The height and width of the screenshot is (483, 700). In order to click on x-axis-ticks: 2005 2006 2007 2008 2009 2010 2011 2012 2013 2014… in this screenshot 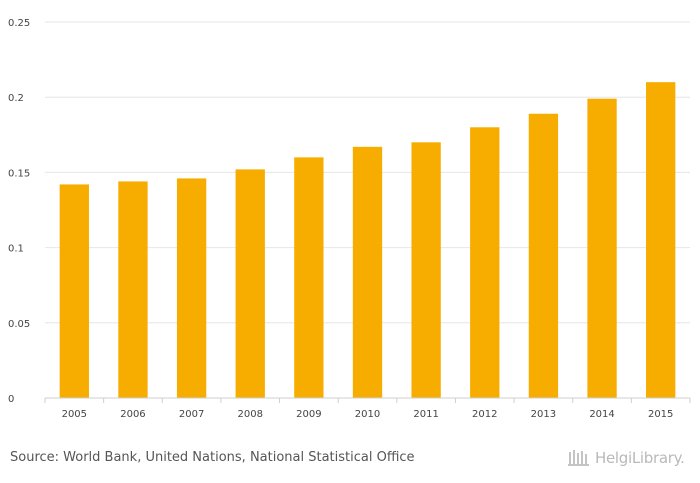, I will do `click(367, 409)`.